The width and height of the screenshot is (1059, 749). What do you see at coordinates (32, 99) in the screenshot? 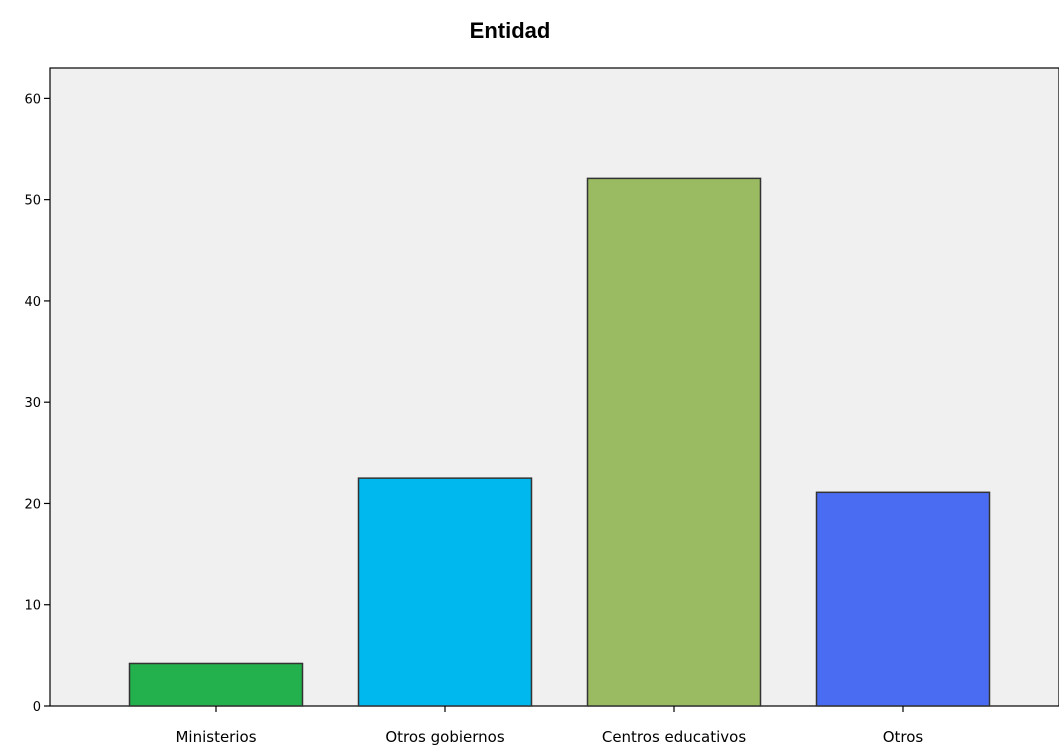
I see `y-tick-label: 60` at bounding box center [32, 99].